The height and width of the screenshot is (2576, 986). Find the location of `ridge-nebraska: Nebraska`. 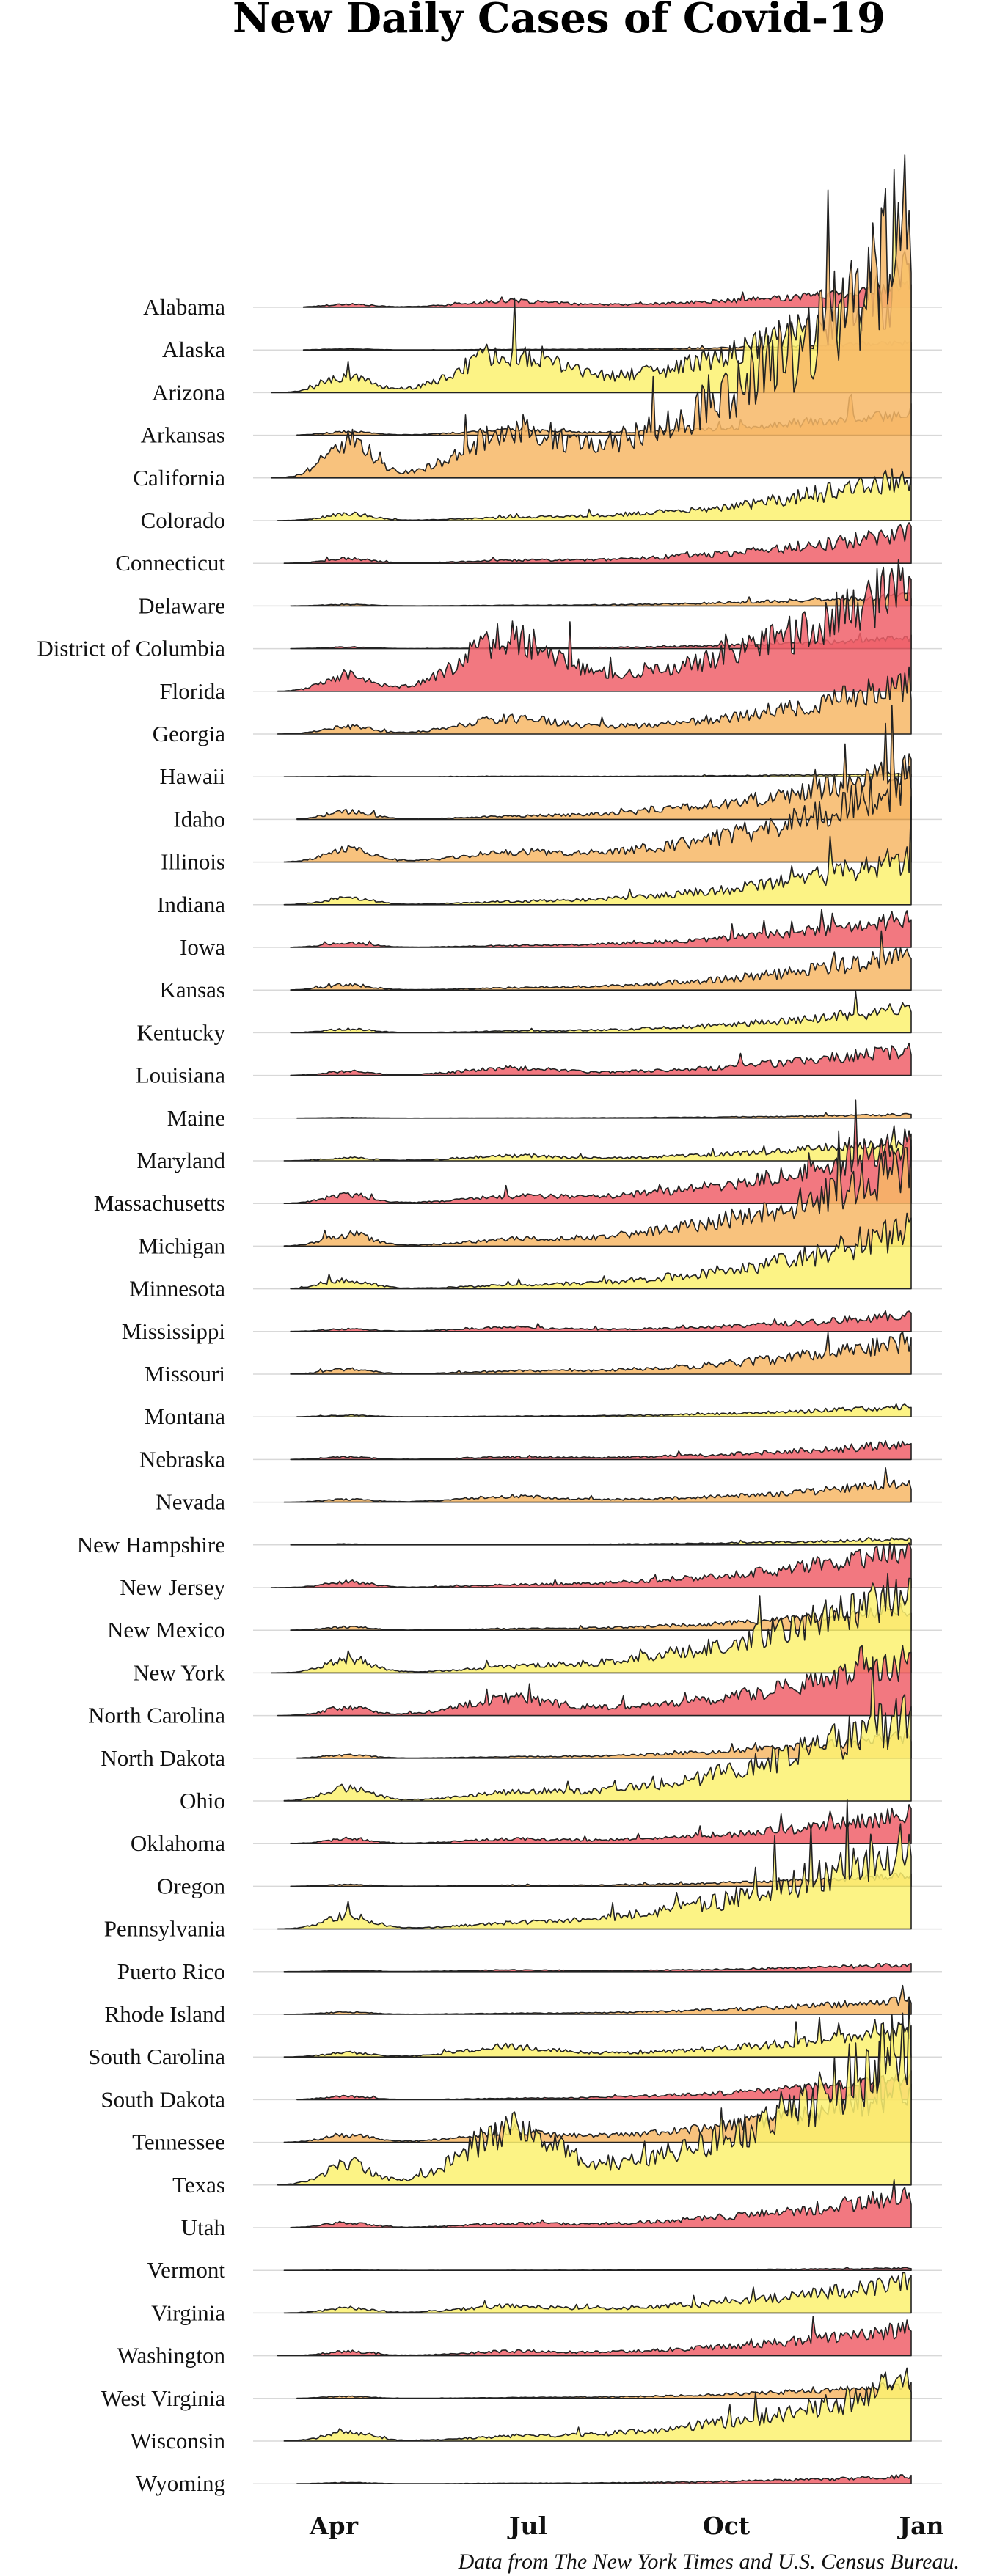

ridge-nebraska: Nebraska is located at coordinates (540, 1456).